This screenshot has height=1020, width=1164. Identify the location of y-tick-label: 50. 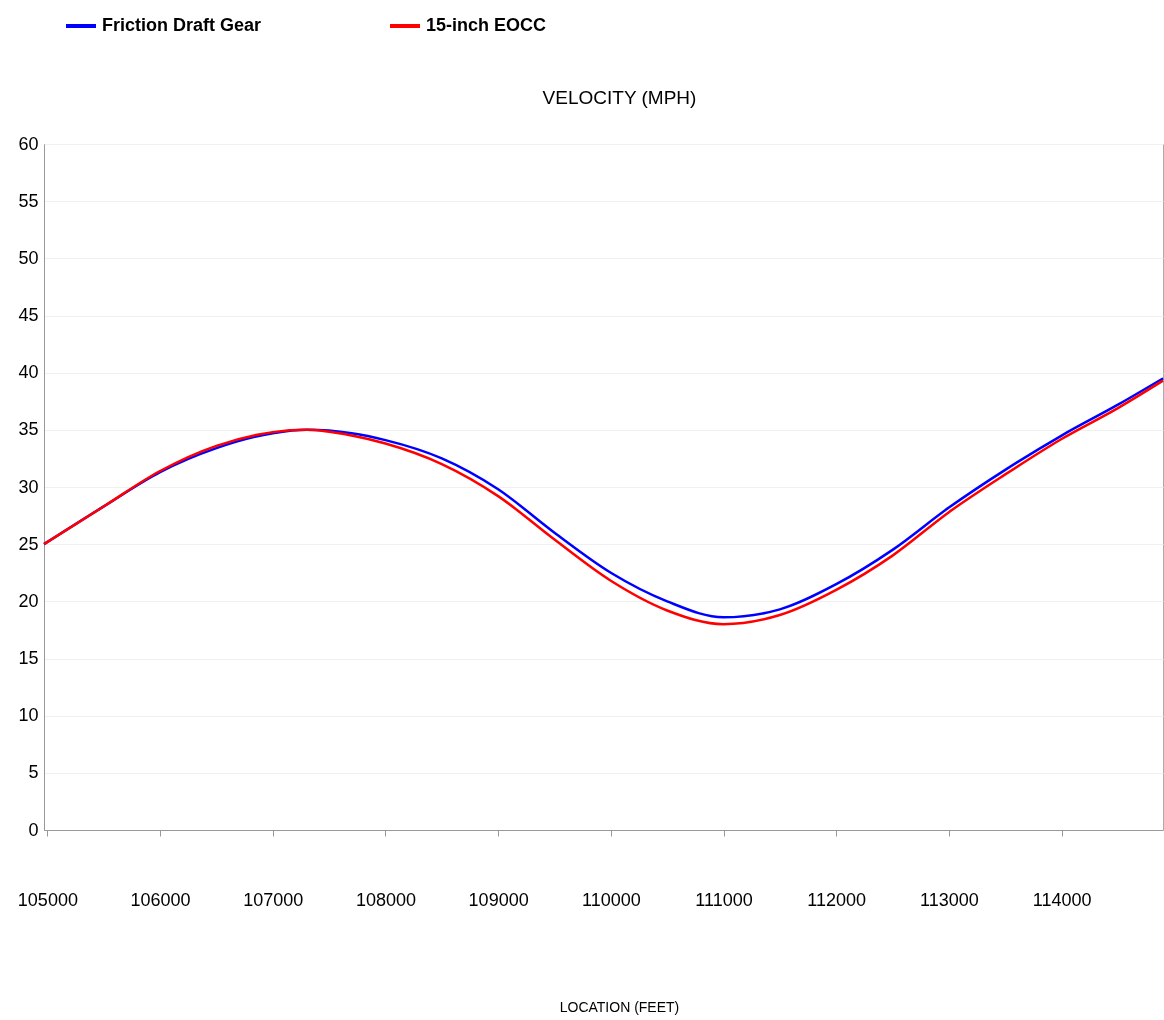
(28, 257).